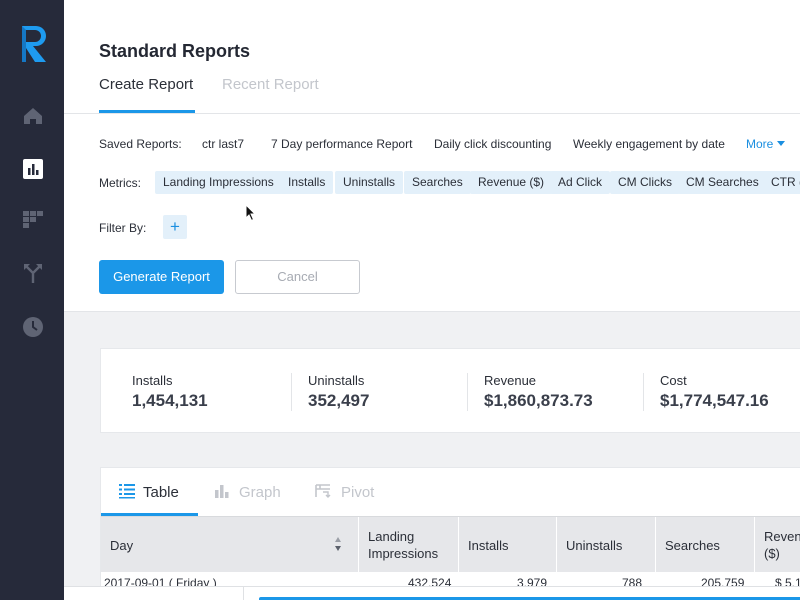 This screenshot has width=800, height=600. What do you see at coordinates (432, 113) in the screenshot?
I see `tabs-divider` at bounding box center [432, 113].